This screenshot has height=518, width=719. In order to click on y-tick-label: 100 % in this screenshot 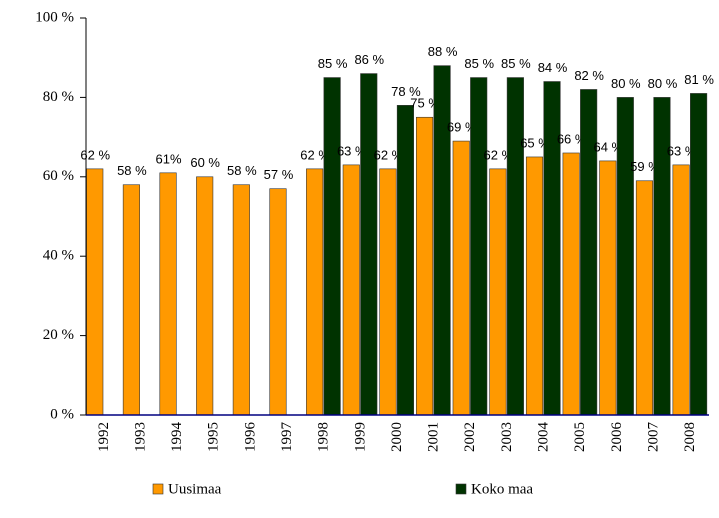, I will do `click(54, 17)`.